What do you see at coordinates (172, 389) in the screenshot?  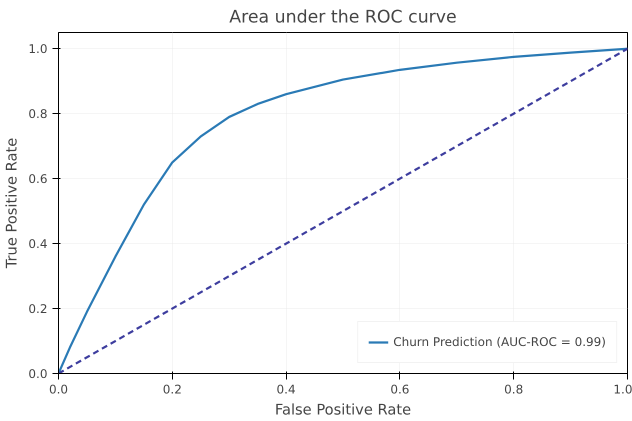 I see `x-tick-label: 0.2` at bounding box center [172, 389].